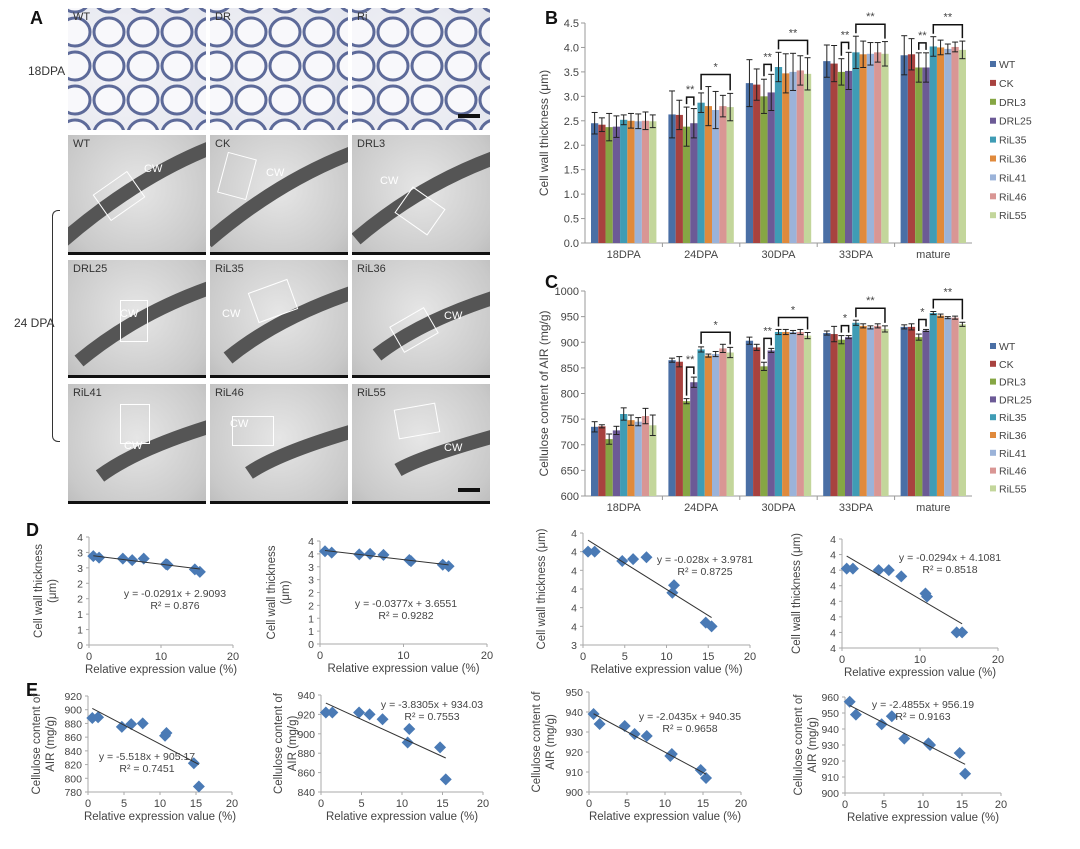 This screenshot has height=849, width=1080. What do you see at coordinates (82, 144) in the screenshot?
I see `image-label: WT` at bounding box center [82, 144].